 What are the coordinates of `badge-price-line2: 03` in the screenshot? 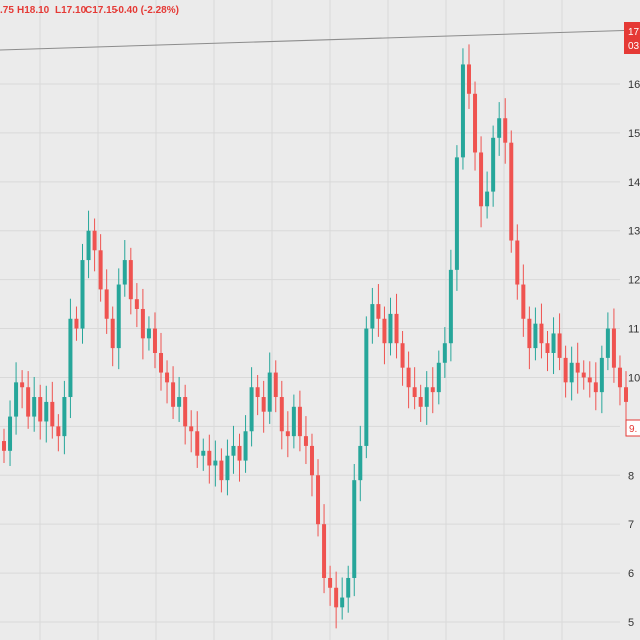 It's located at (634, 46).